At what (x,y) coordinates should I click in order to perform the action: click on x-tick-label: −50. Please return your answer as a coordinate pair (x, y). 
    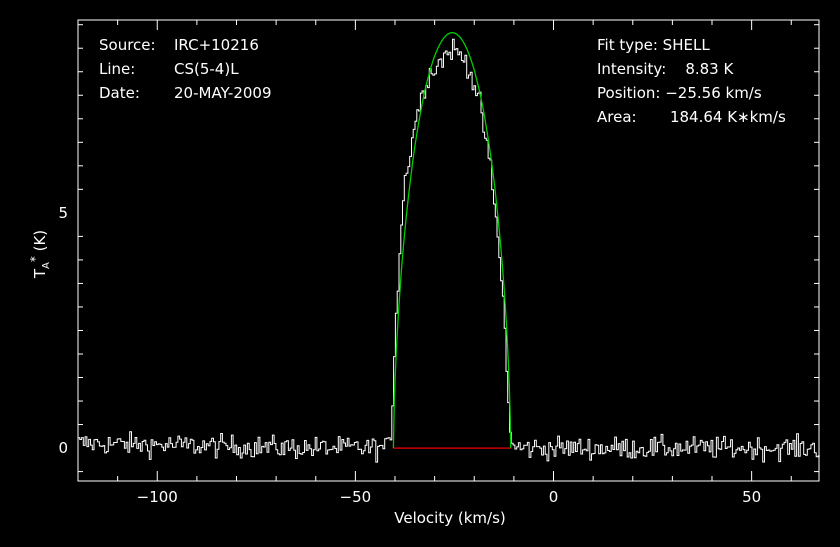
    Looking at the image, I should click on (356, 497).